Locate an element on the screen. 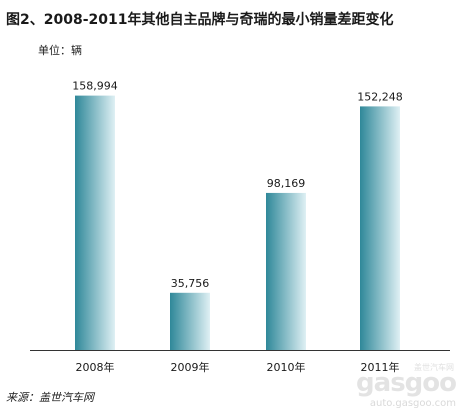 The width and height of the screenshot is (464, 415). category-label-2011年: 2011年 is located at coordinates (380, 367).